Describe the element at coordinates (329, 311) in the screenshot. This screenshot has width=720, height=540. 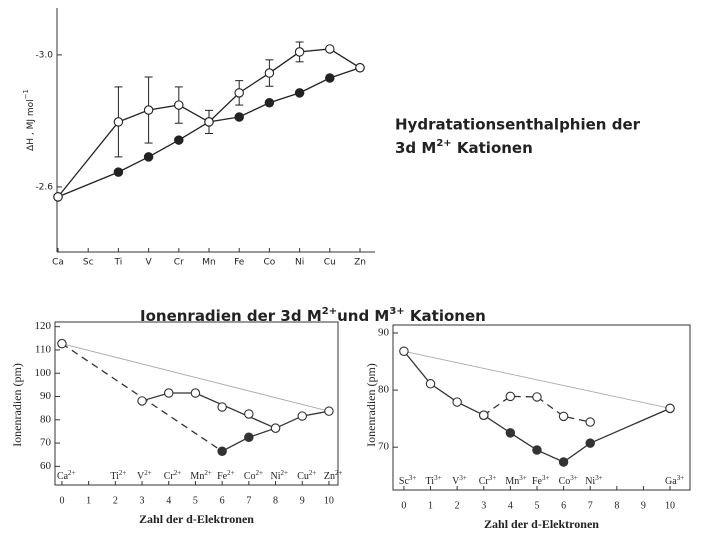
I see `title-sup: 2+` at that location.